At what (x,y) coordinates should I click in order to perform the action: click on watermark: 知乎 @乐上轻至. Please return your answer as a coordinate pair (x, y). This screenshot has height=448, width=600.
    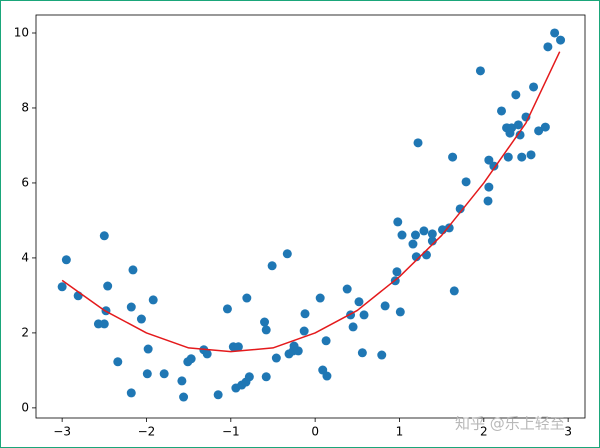
    Looking at the image, I should click on (510, 424).